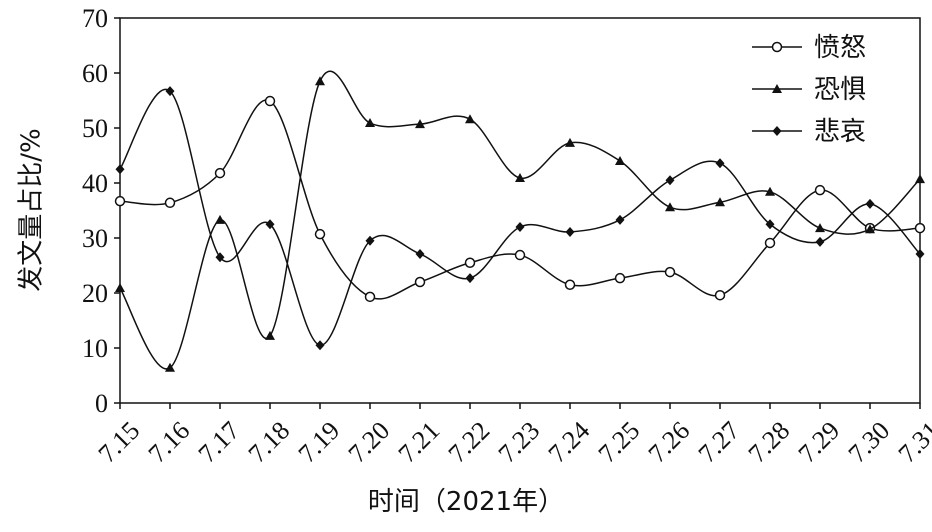 The image size is (932, 532). What do you see at coordinates (809, 48) in the screenshot?
I see `legend-entry: 愤怒` at bounding box center [809, 48].